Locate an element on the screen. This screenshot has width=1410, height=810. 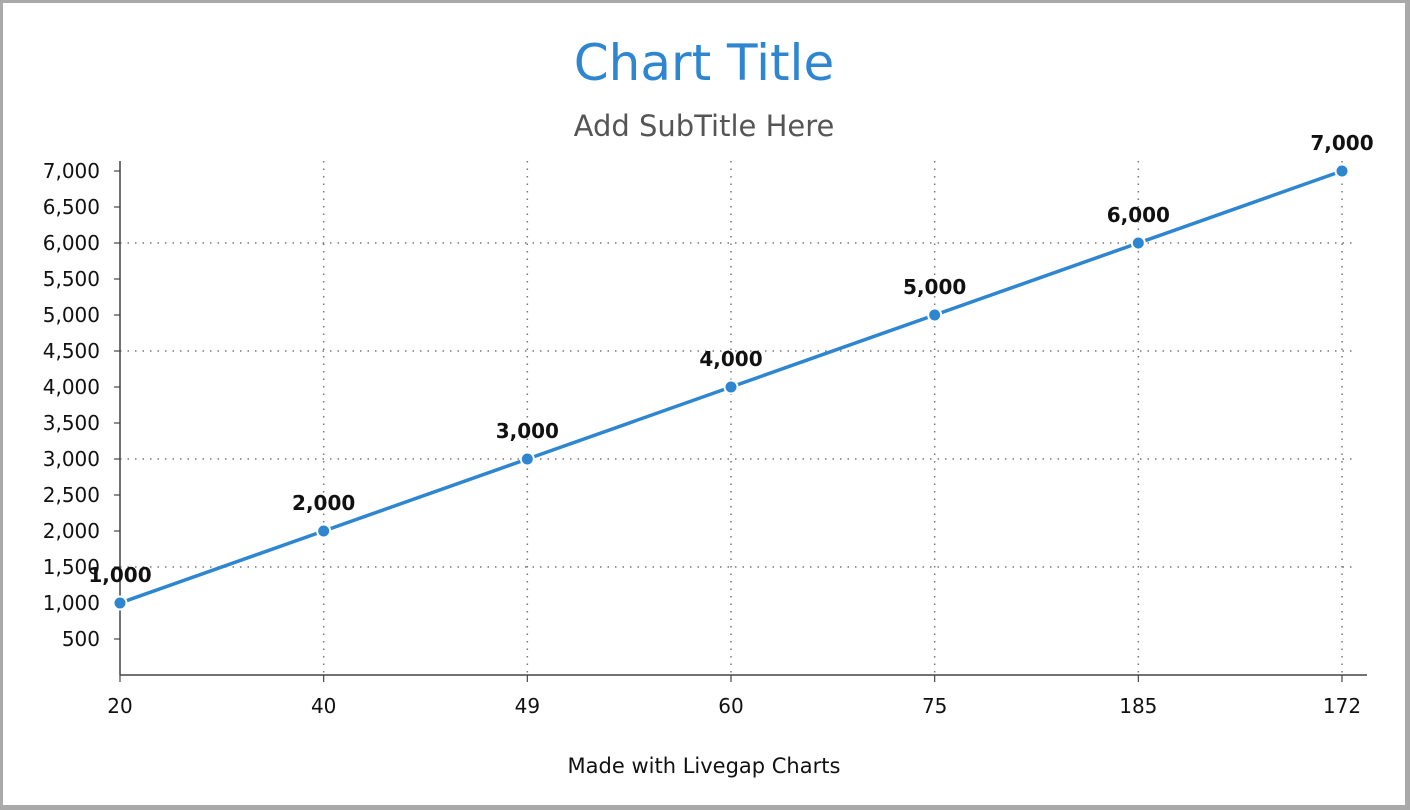
x-tick-label: 185 is located at coordinates (1138, 706).